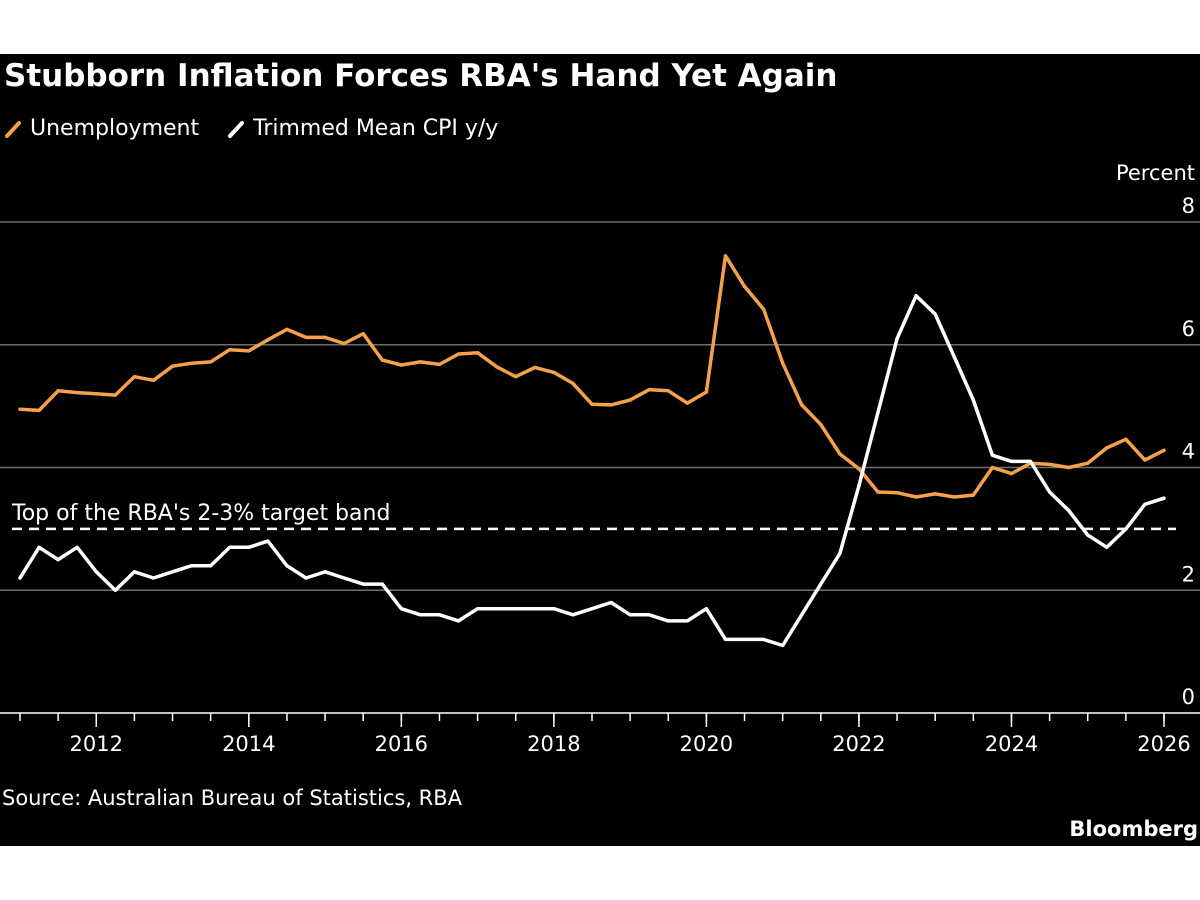 The image size is (1200, 900). I want to click on legend-swatch-unemployment, so click(13, 129).